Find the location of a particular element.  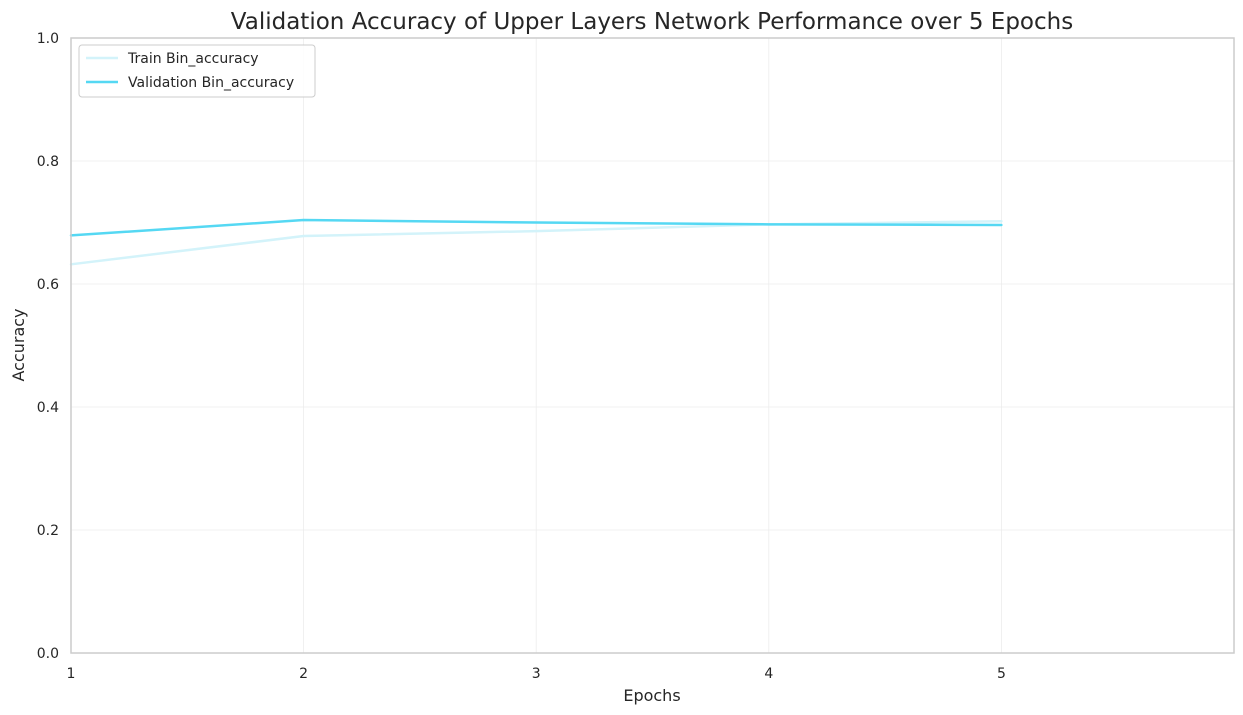

x-tick-label-4: 4 is located at coordinates (768, 674).